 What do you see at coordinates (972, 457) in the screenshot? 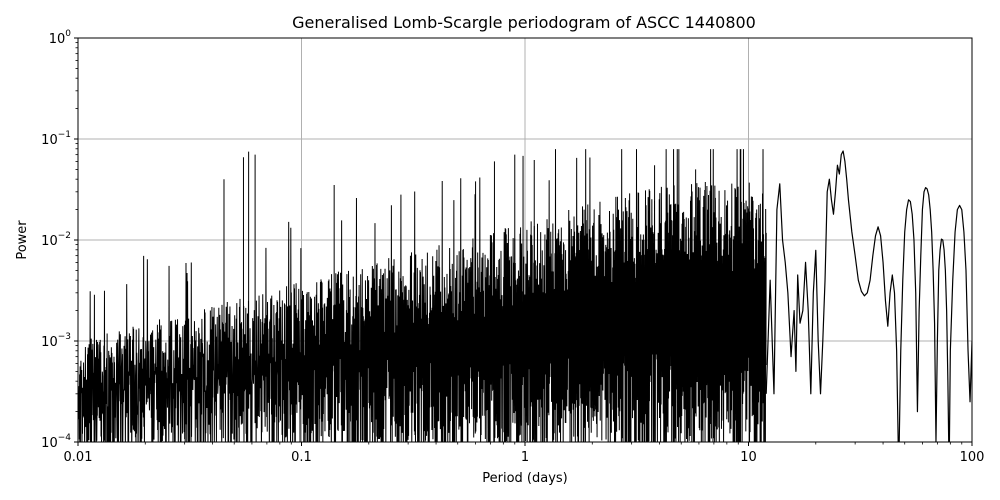
I see `x-tick-label: 100` at bounding box center [972, 457].